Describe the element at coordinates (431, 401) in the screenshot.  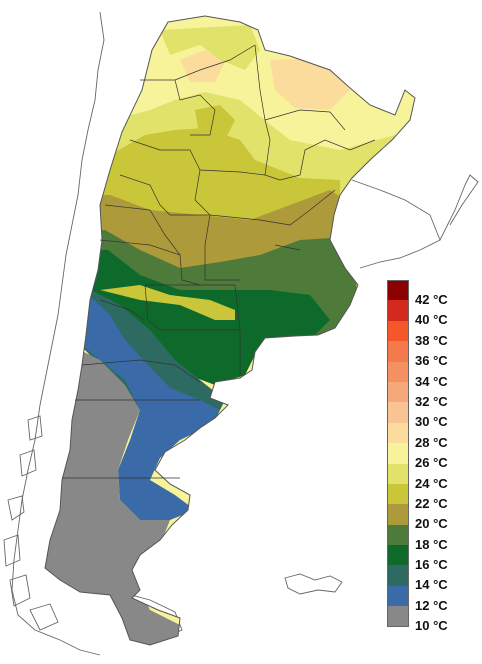
I see `legend-label: 32 °C` at that location.